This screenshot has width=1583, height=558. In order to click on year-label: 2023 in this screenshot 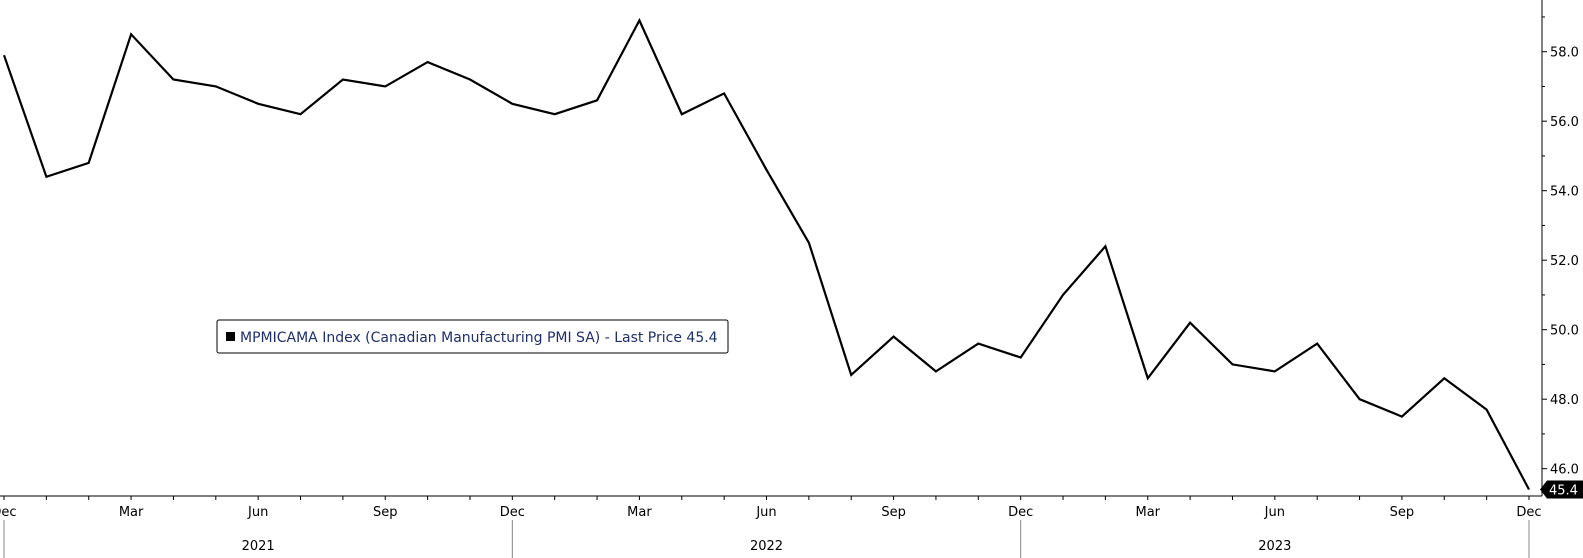, I will do `click(1274, 546)`.